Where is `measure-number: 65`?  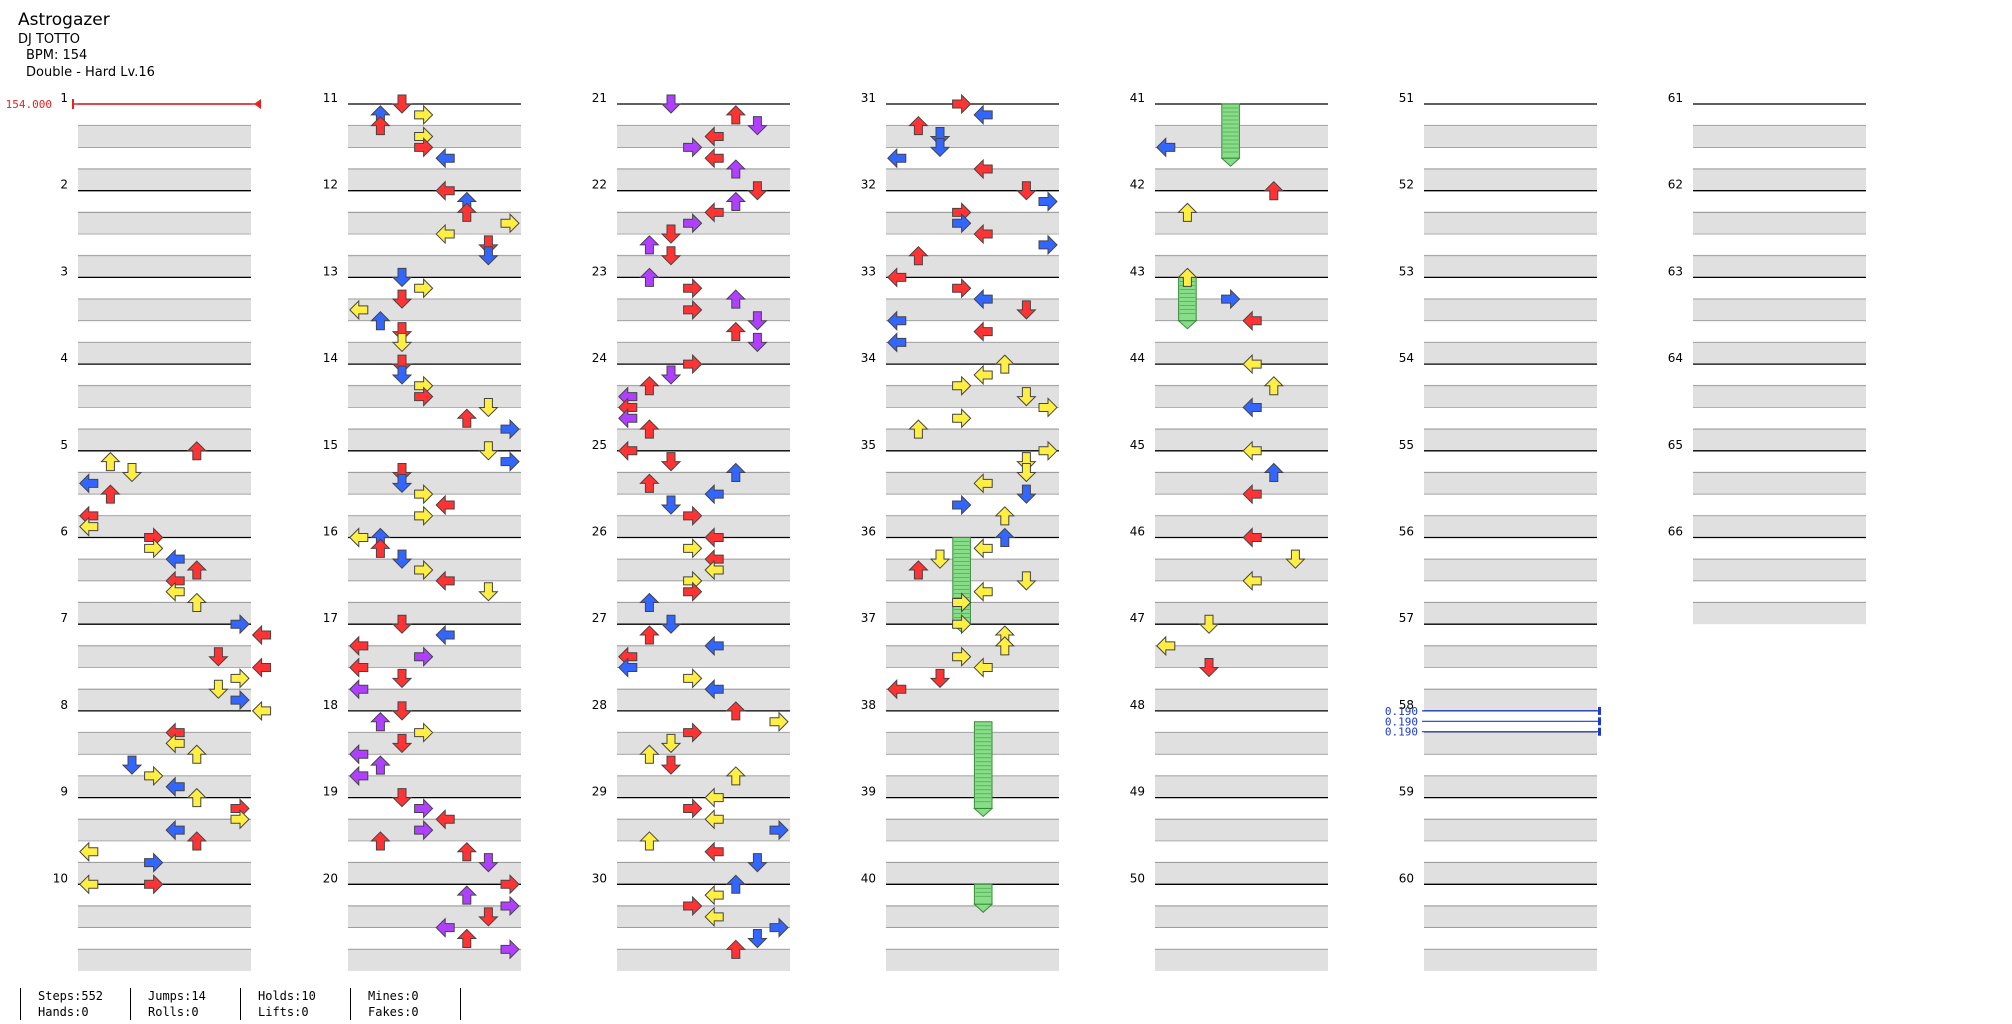
measure-number: 65 is located at coordinates (1675, 445).